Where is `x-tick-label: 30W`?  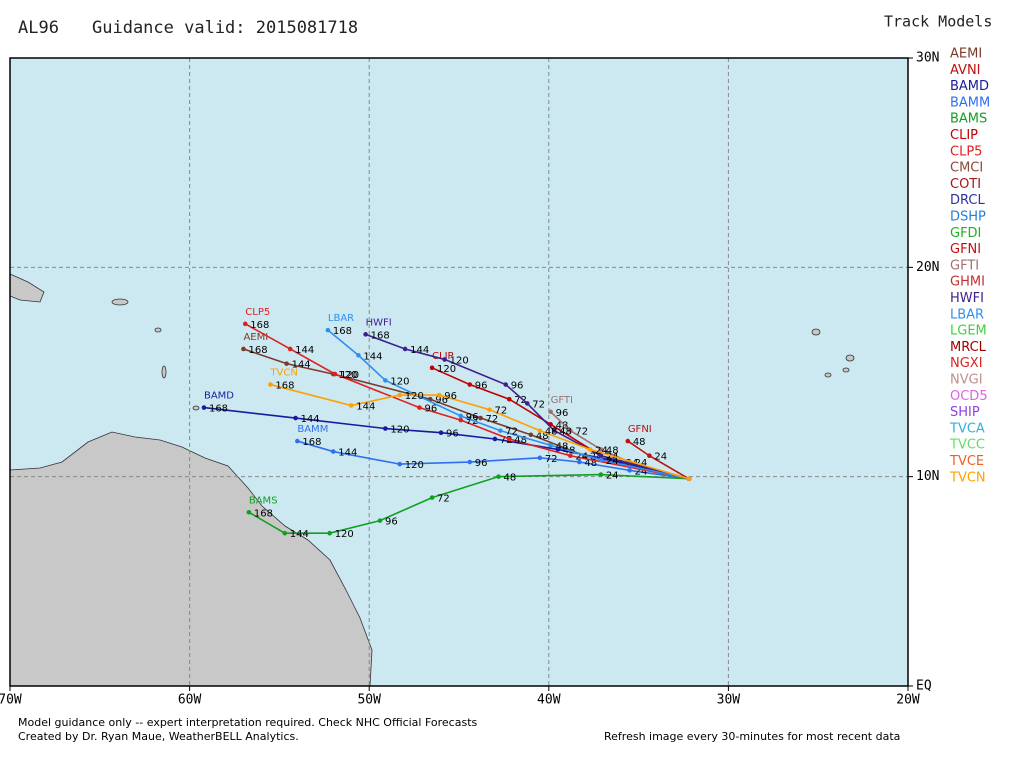 x-tick-label: 30W is located at coordinates (729, 700).